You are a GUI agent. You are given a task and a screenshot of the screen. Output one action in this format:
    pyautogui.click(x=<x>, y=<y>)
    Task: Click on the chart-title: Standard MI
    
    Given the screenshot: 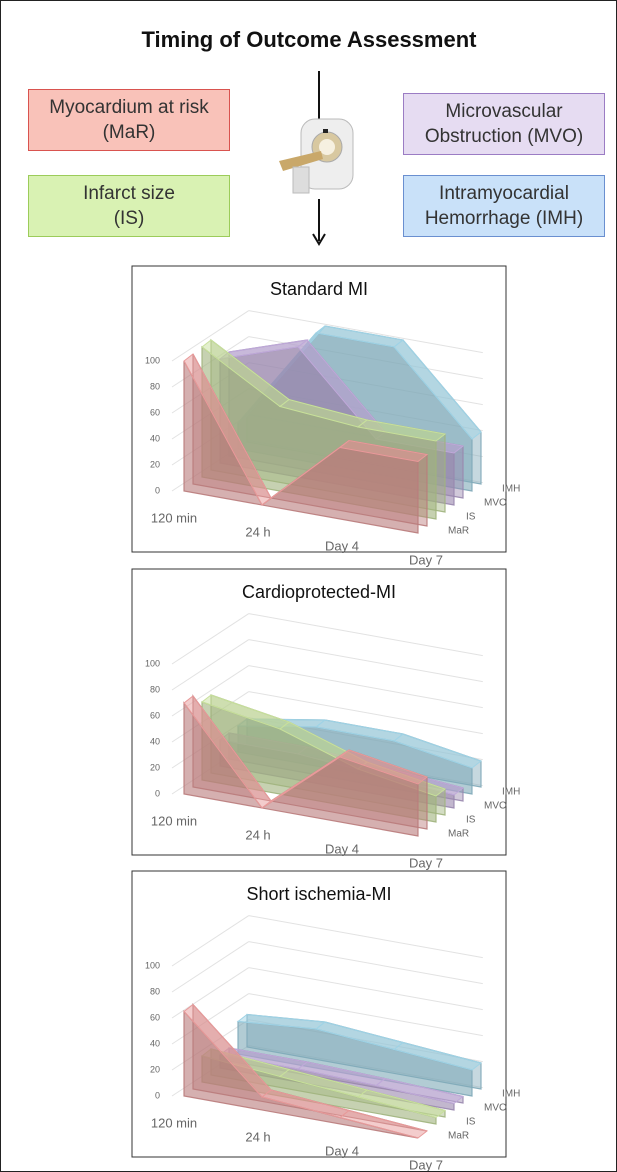 What is the action you would take?
    pyautogui.click(x=319, y=289)
    